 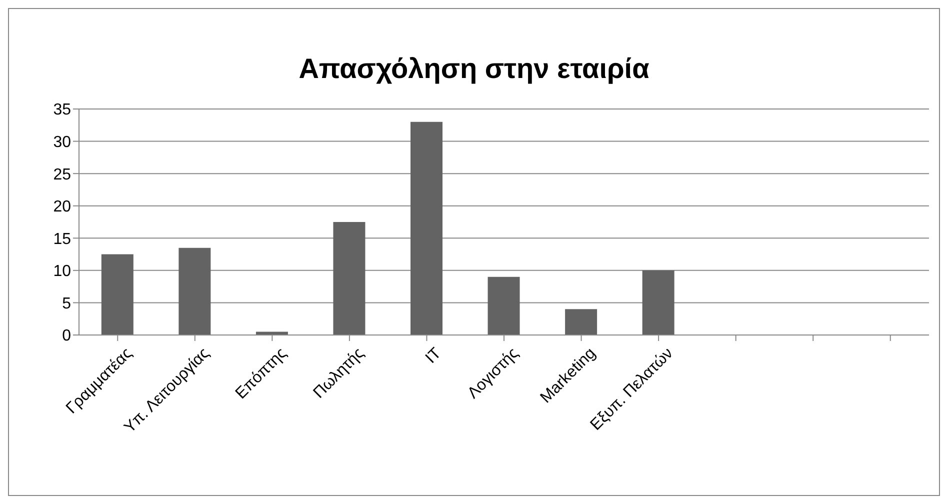 I want to click on y-tick-label: 0, so click(x=67, y=336).